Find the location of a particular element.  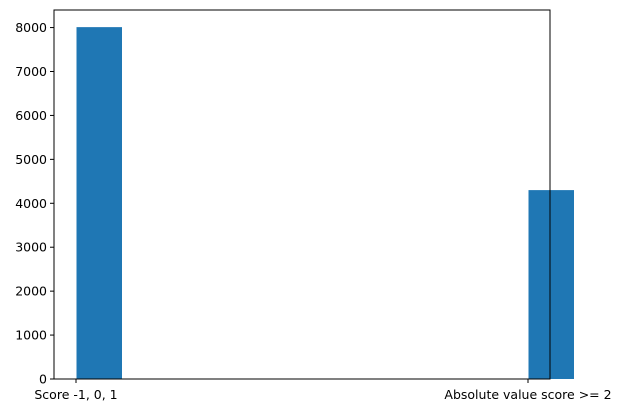

y-tick-label: 1000 is located at coordinates (31, 335).